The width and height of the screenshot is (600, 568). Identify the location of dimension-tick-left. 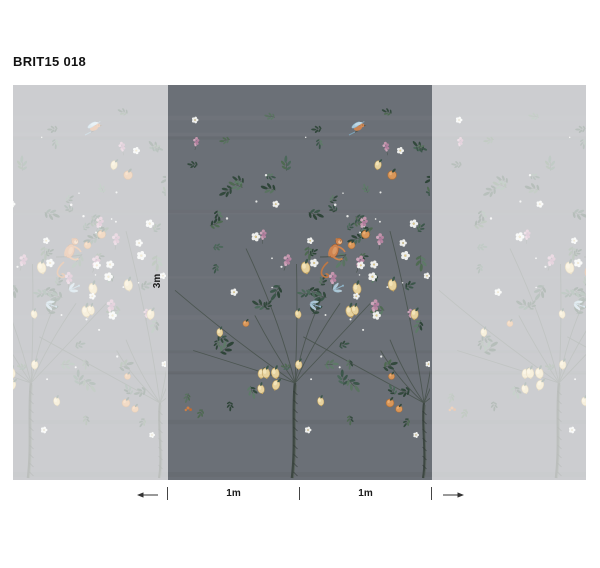
(167, 493).